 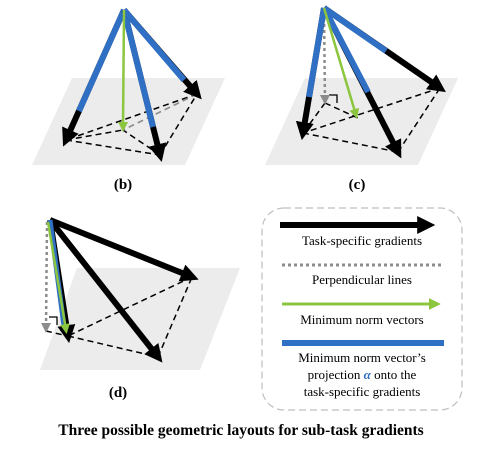 What do you see at coordinates (362, 357) in the screenshot?
I see `legend-projection-label-1: Minimum norm vector’s` at bounding box center [362, 357].